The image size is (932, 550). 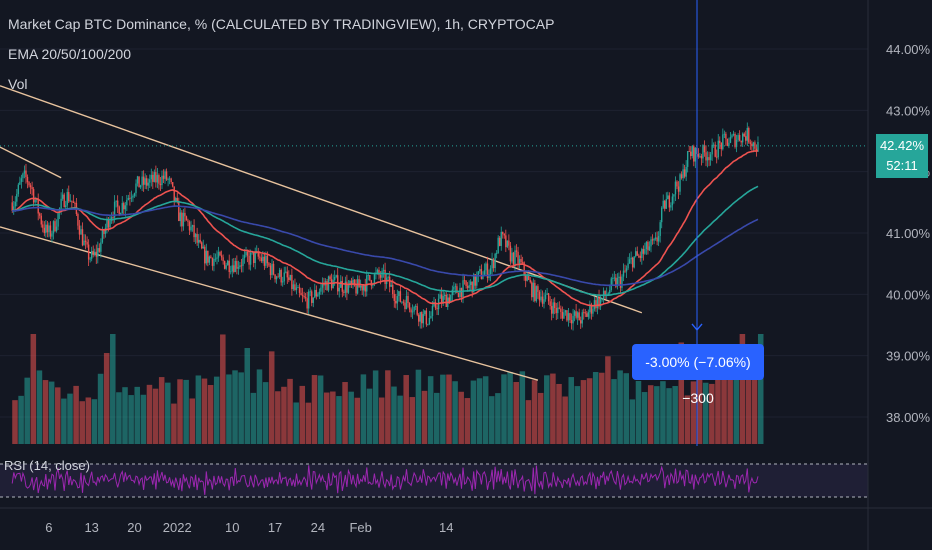 What do you see at coordinates (47, 465) in the screenshot?
I see `rsi-indicator-label: RSI (14, close)` at bounding box center [47, 465].